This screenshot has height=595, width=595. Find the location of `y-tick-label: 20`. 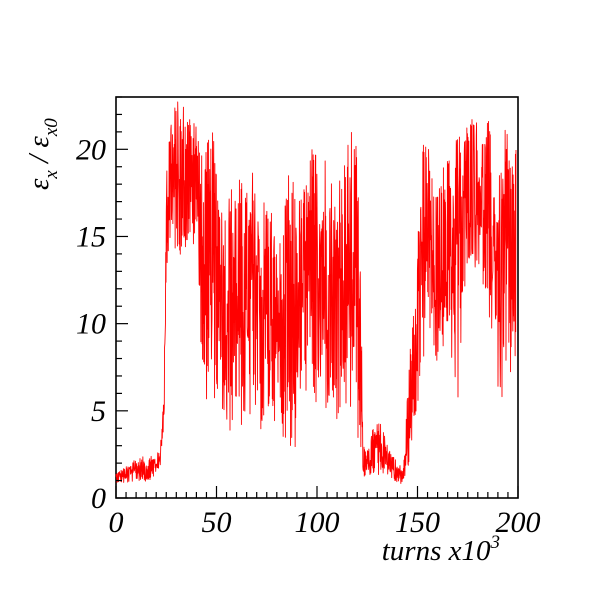

y-tick-label: 20 is located at coordinates (91, 149).